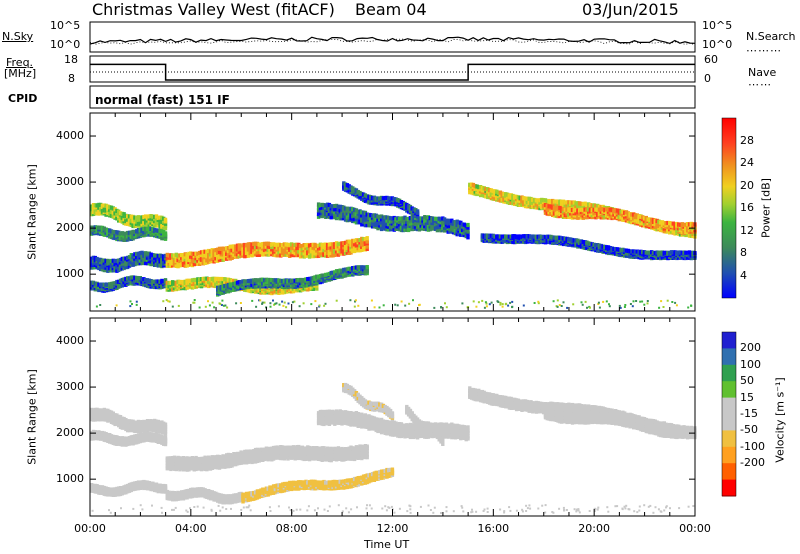 The width and height of the screenshot is (800, 554). What do you see at coordinates (392, 97) in the screenshot?
I see `cpid-panel` at bounding box center [392, 97].